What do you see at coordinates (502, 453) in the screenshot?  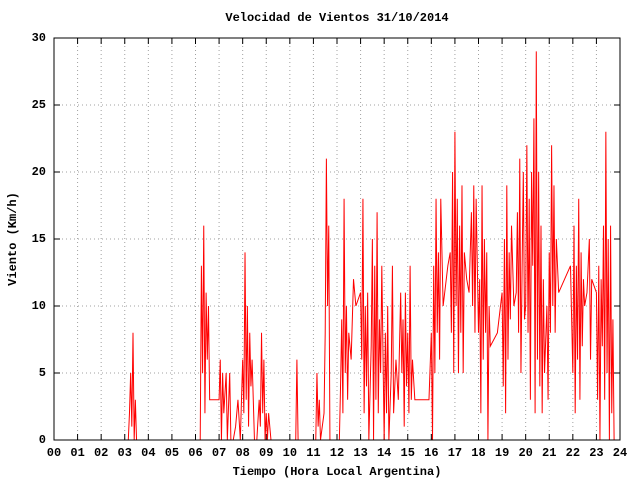 I see `x-tick-label: 19` at bounding box center [502, 453].